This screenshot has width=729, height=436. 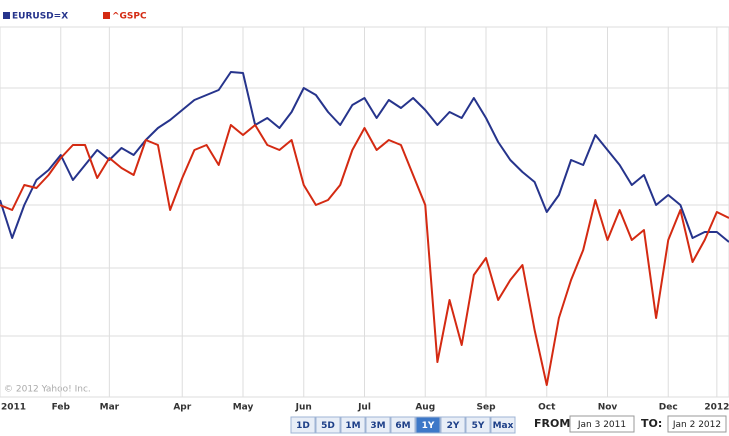 What do you see at coordinates (364, 408) in the screenshot?
I see `x-tick-label: Jul` at bounding box center [364, 408].